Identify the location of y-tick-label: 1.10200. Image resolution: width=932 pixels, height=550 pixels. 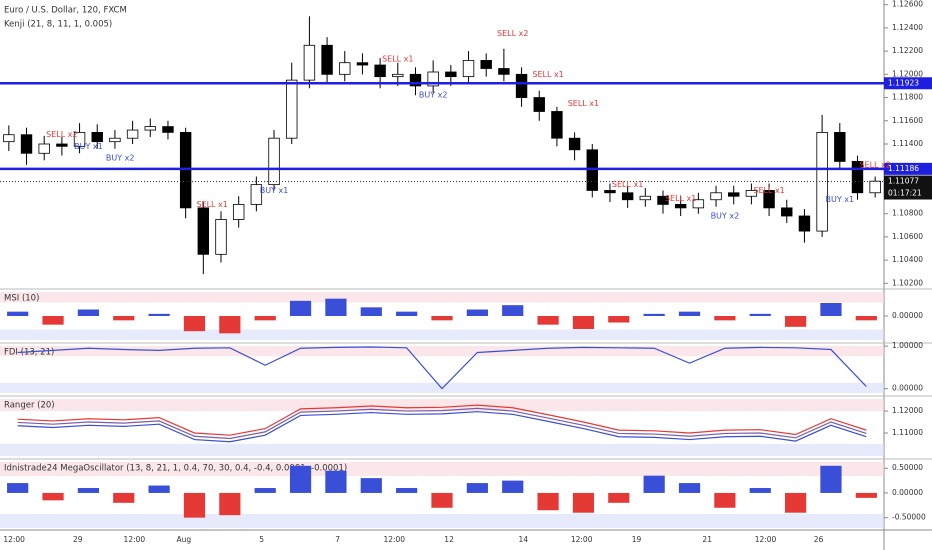
(907, 282).